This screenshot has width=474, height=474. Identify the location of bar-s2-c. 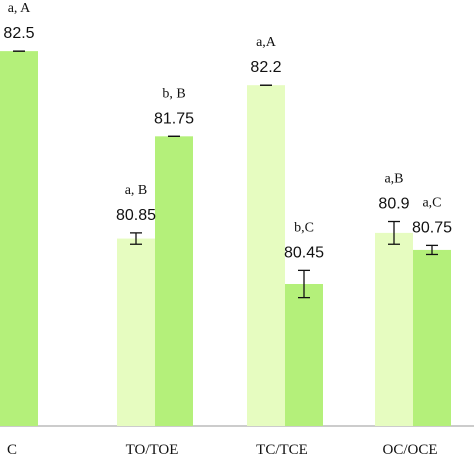
(19, 239).